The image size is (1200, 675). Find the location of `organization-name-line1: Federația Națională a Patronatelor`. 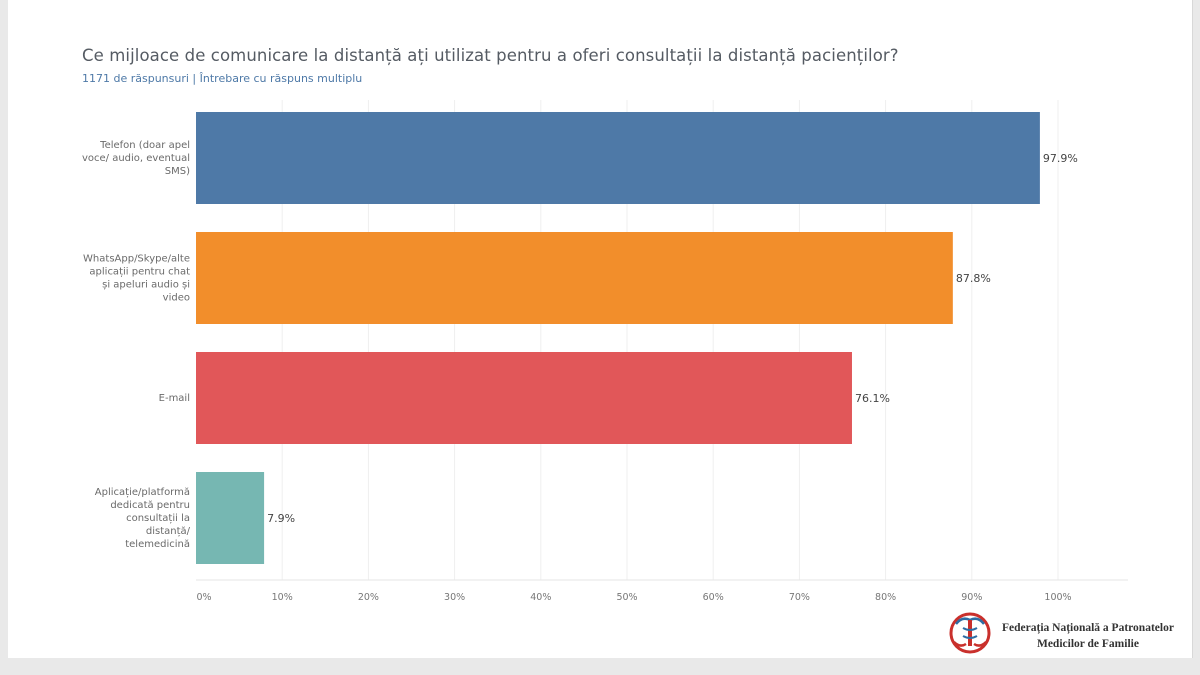

organization-name-line1: Federația Națională a Patronatelor is located at coordinates (1088, 628).